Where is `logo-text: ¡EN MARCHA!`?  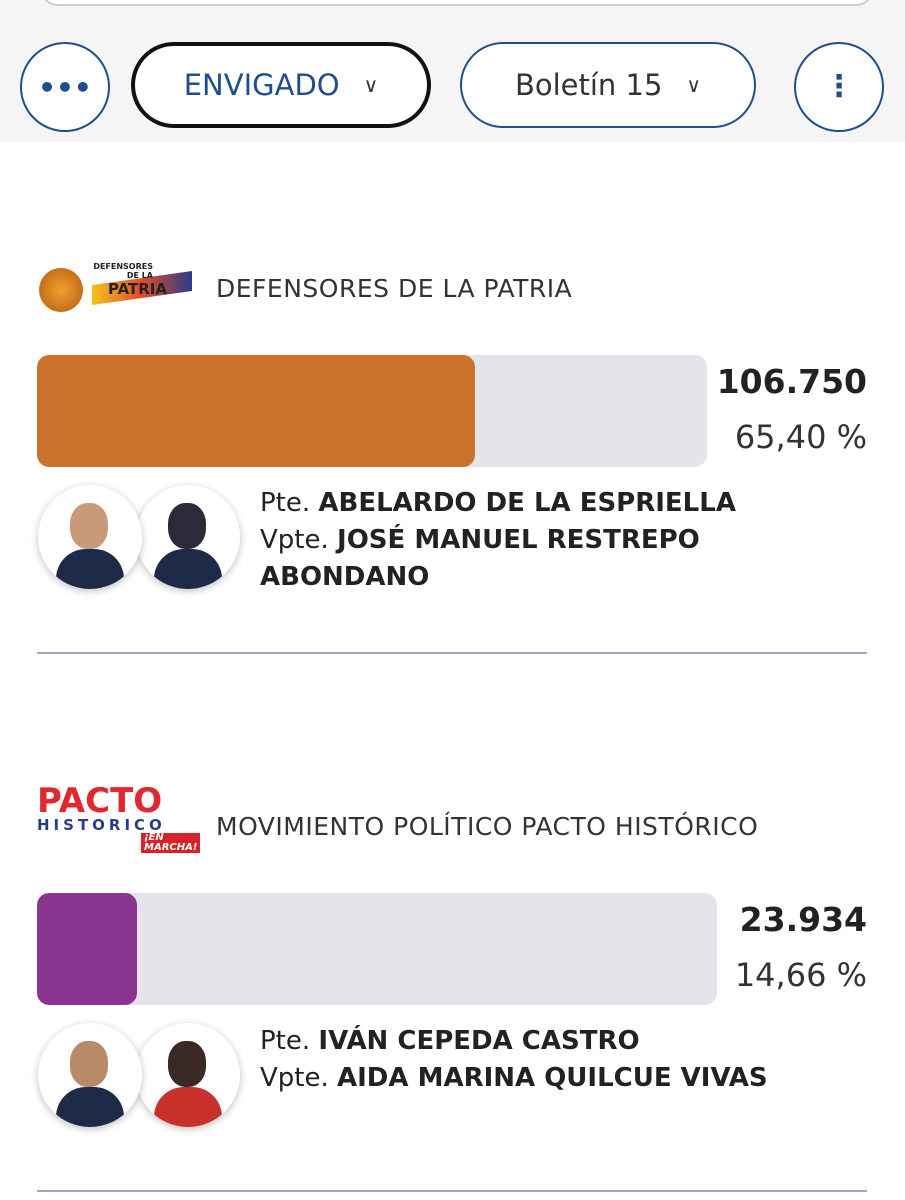
logo-text: ¡EN MARCHA! is located at coordinates (171, 842).